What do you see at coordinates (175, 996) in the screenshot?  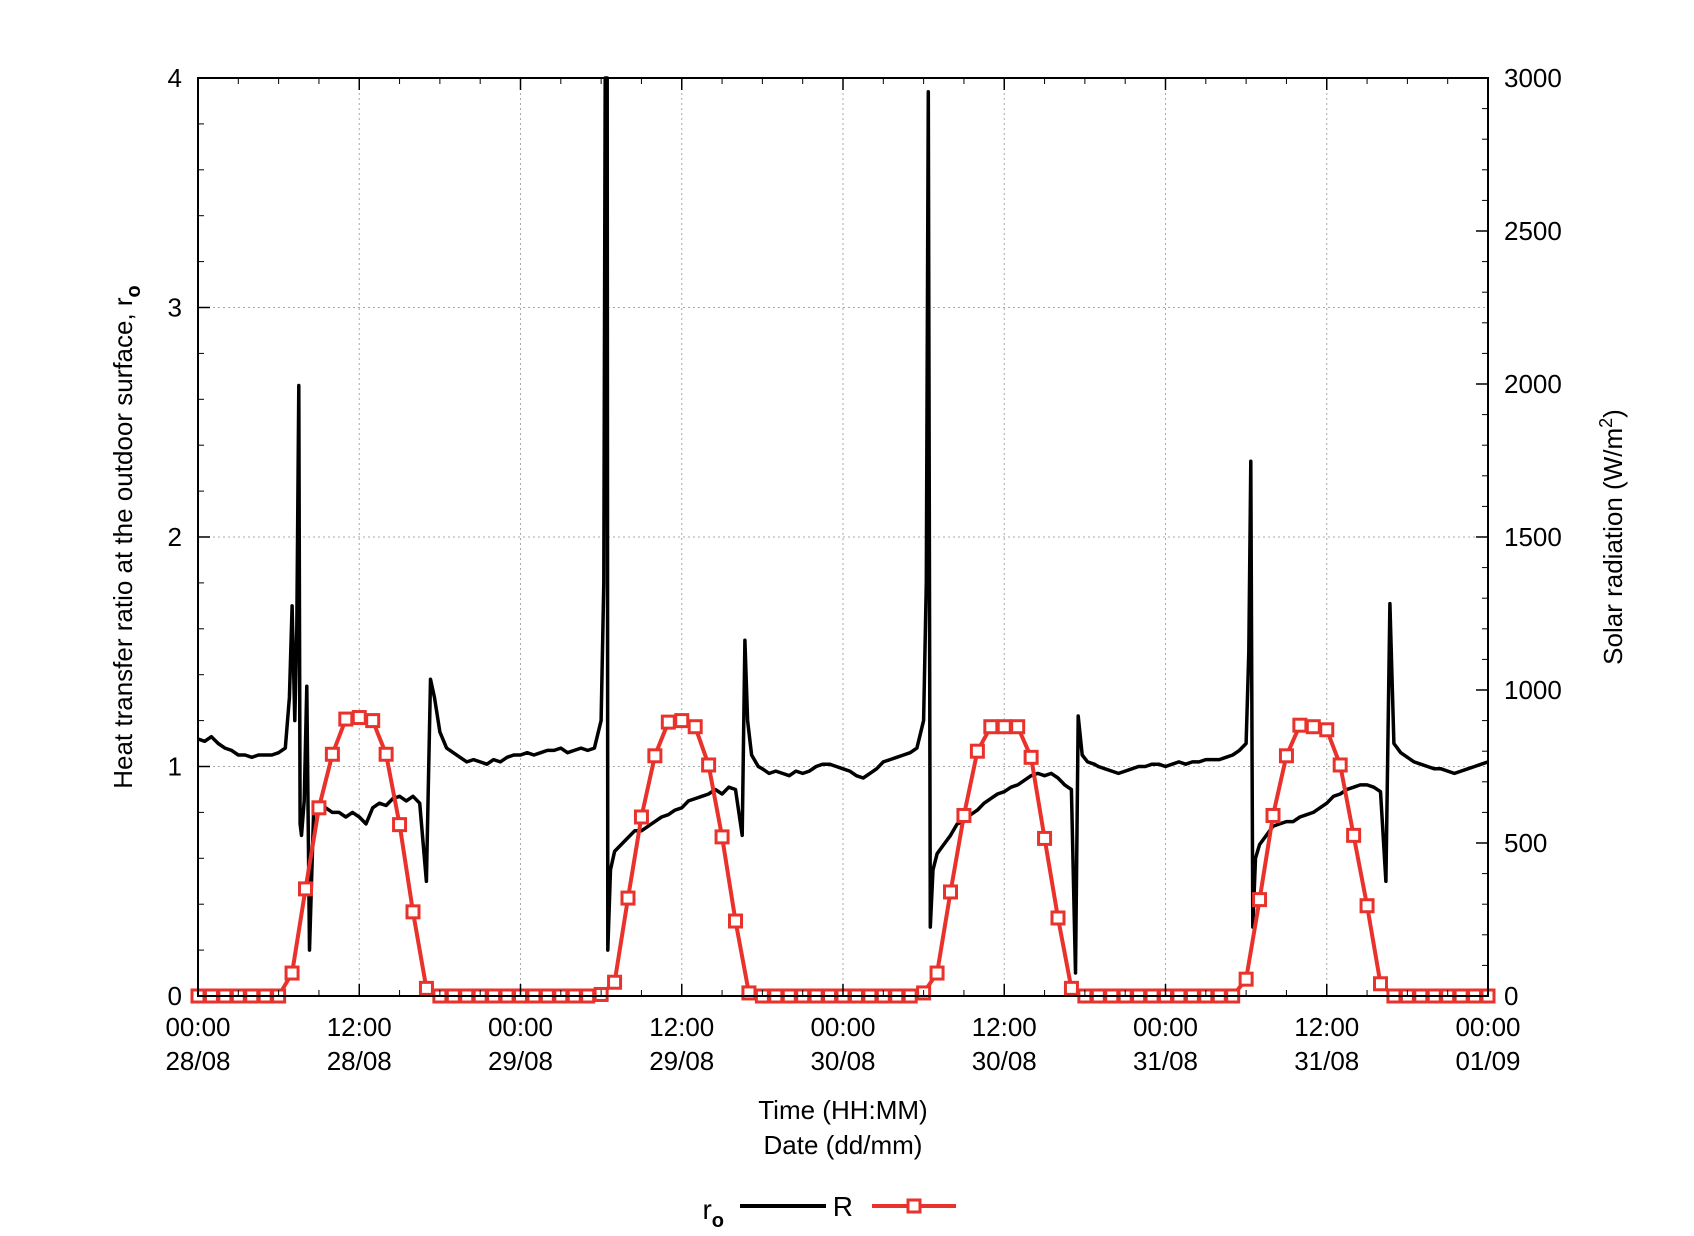 I see `y-left-tick-label: 0` at bounding box center [175, 996].